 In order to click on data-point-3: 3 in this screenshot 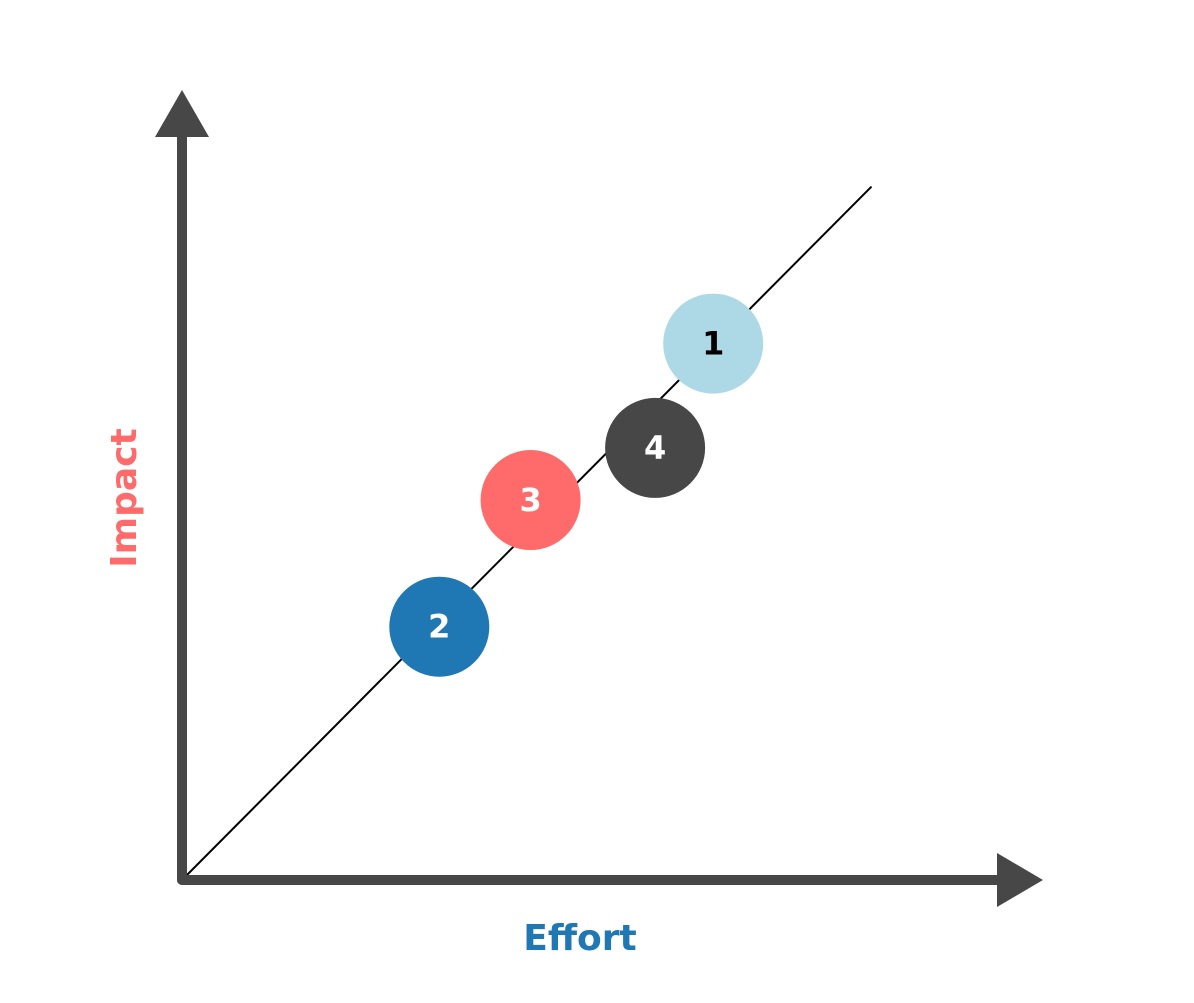, I will do `click(530, 500)`.